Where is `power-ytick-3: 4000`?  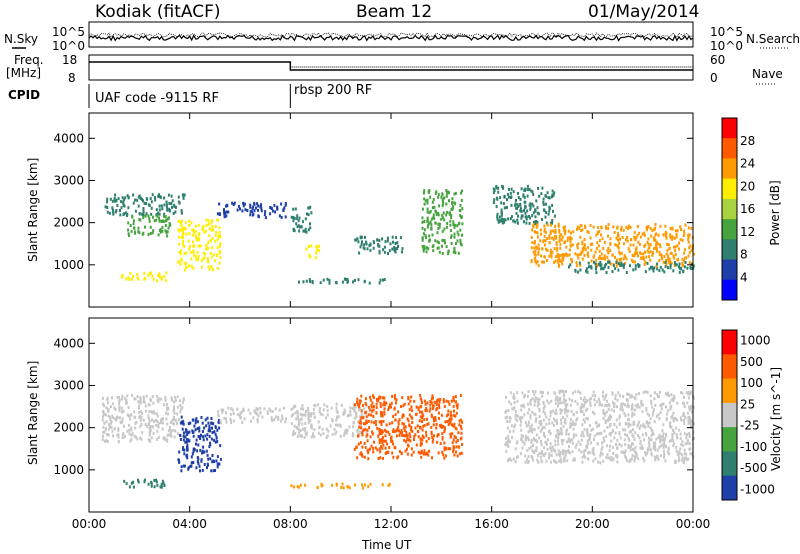
power-ytick-3: 4000 is located at coordinates (68, 138).